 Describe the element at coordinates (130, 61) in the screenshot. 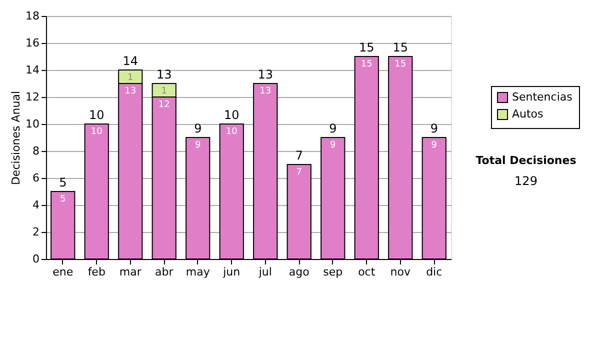

I see `total-label: 14` at that location.